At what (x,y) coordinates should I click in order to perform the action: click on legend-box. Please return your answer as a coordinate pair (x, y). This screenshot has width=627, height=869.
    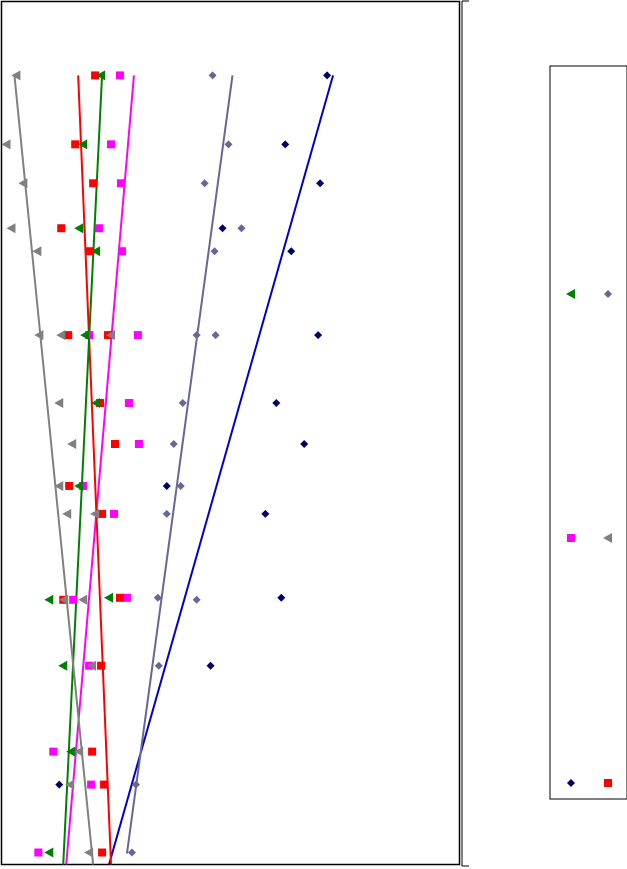
    Looking at the image, I should click on (588, 432).